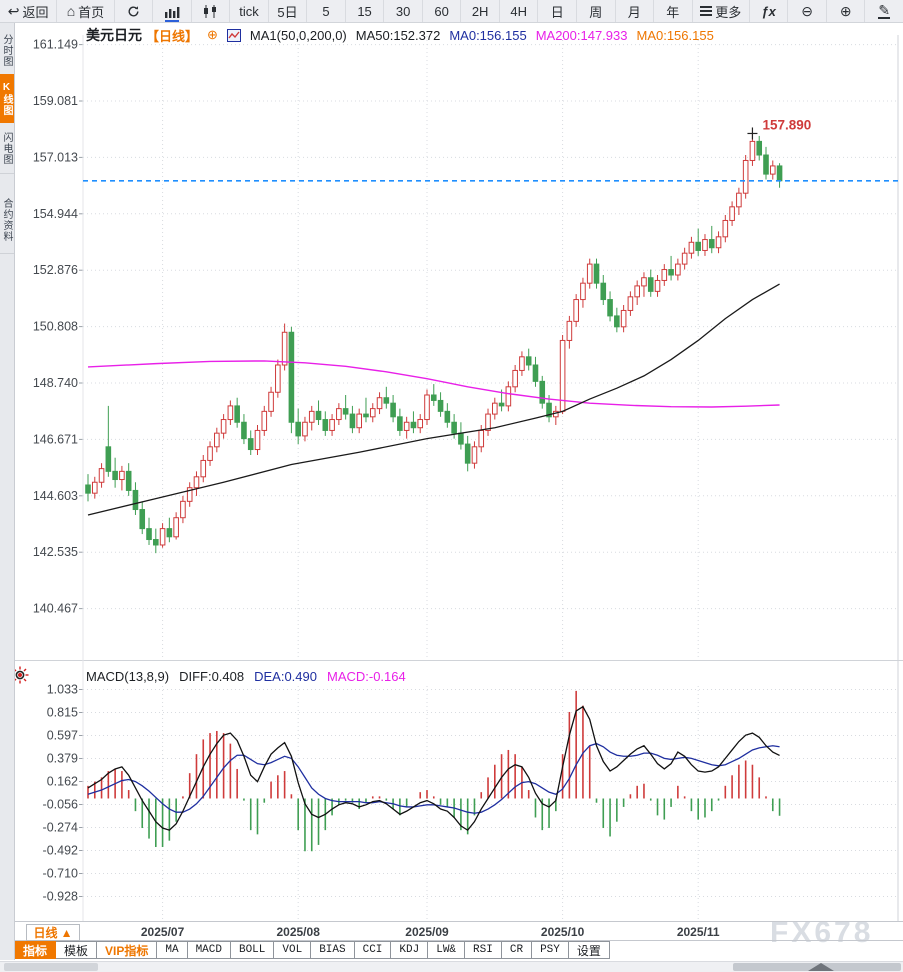 The image size is (903, 972). What do you see at coordinates (209, 950) in the screenshot?
I see `tab-macd: MACD` at bounding box center [209, 950].